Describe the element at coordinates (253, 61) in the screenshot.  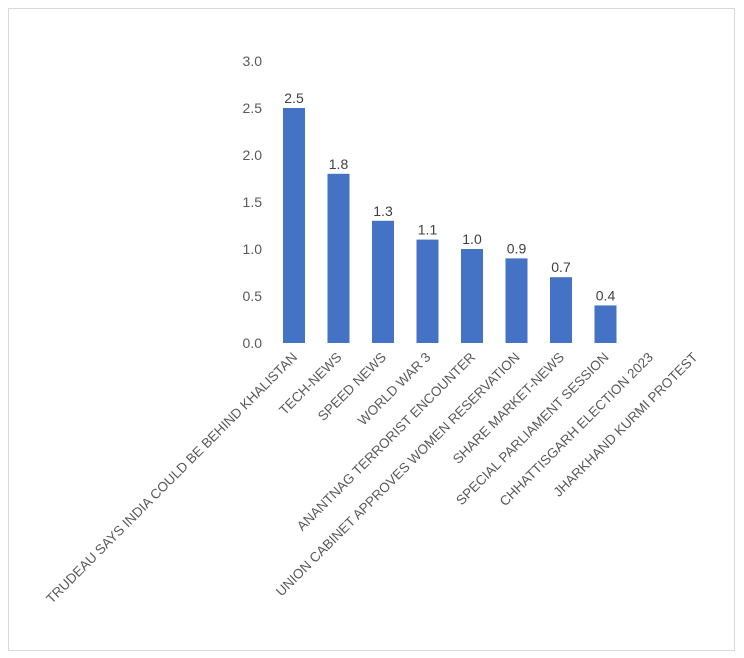
I see `y-tick-label: 3.0` at that location.